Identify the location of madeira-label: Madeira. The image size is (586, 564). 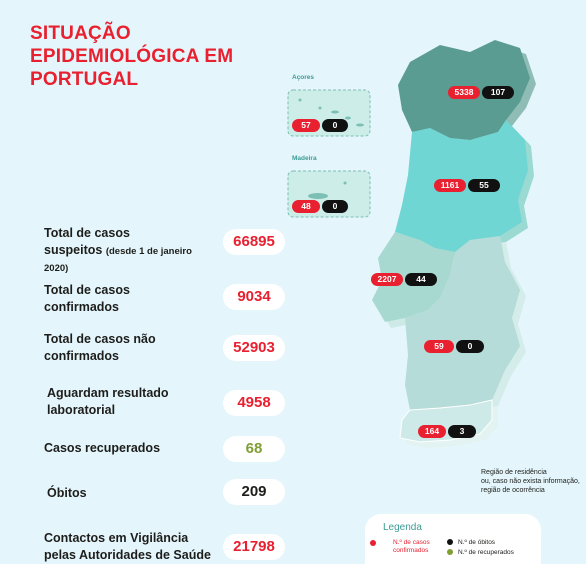
(304, 158).